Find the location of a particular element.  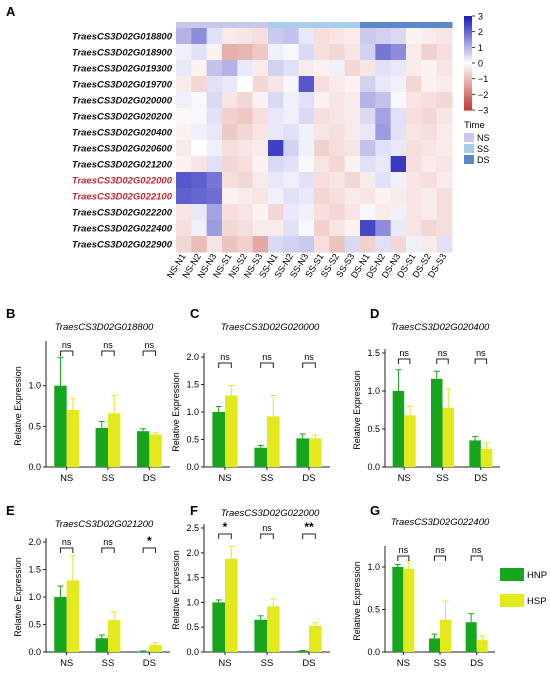

colorbar-tick-label: −2 is located at coordinates (483, 95).